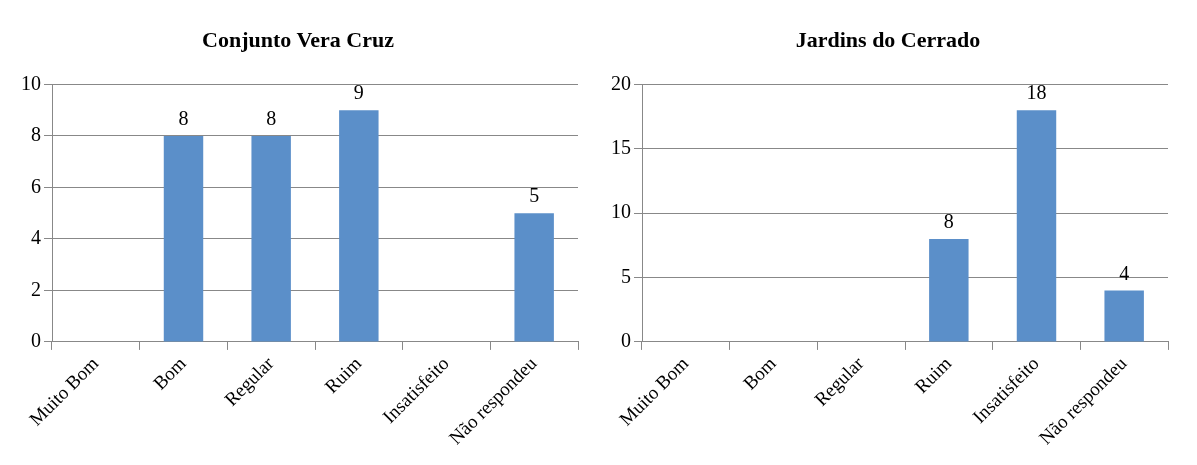 The image size is (1197, 465). Describe the element at coordinates (621, 82) in the screenshot. I see `y-tick-label: 20` at that location.